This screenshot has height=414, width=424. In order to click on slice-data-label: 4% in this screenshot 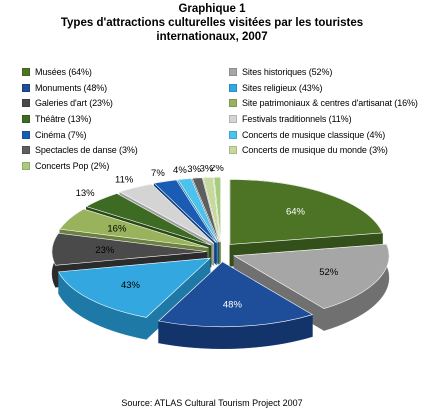, I will do `click(180, 170)`.